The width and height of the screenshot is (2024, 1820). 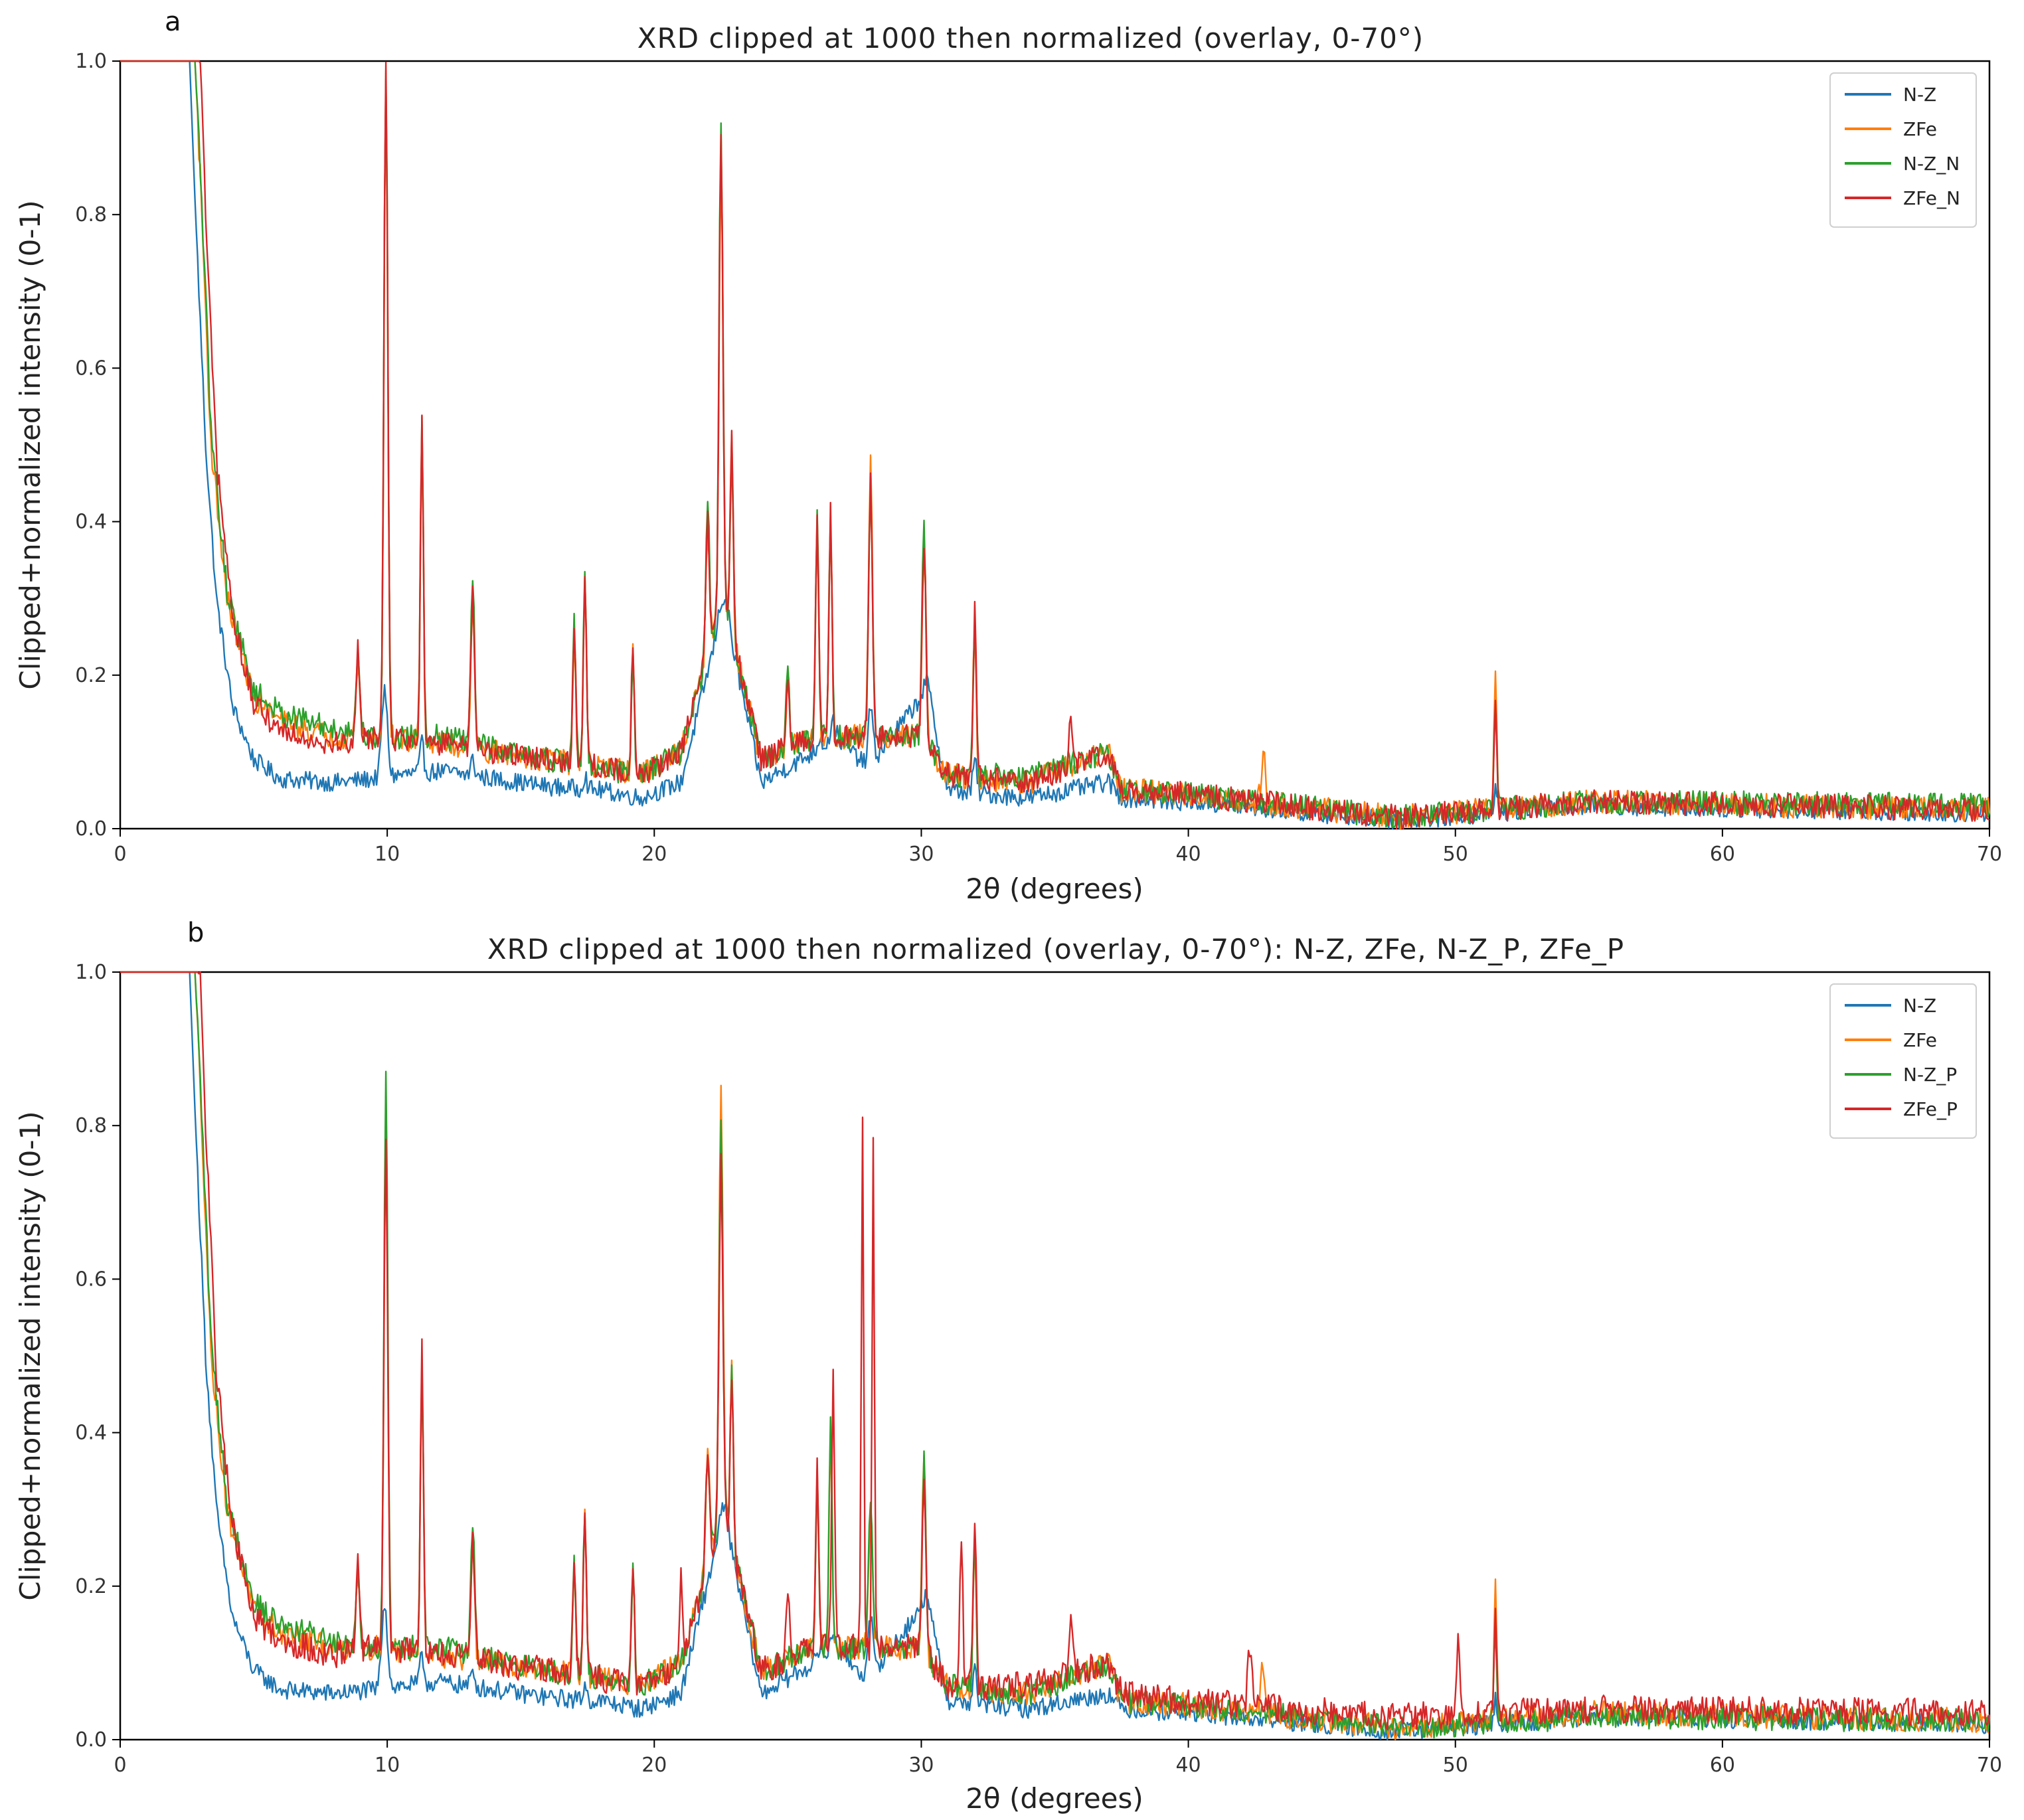 I want to click on legend-box-a, so click(x=1903, y=150).